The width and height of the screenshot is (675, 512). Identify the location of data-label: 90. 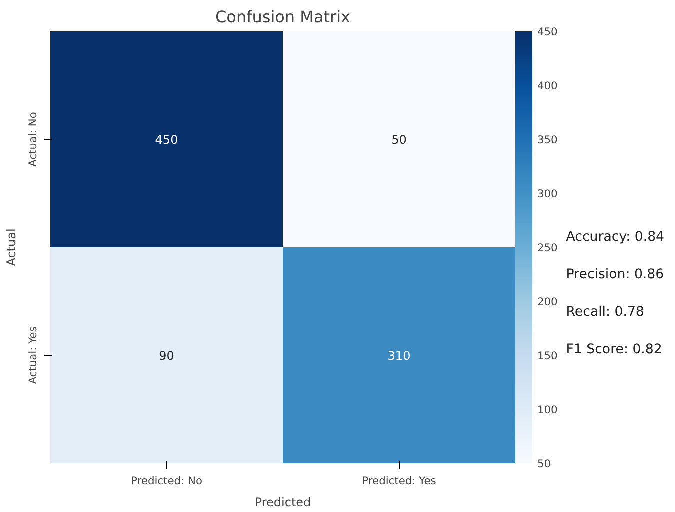
(166, 356).